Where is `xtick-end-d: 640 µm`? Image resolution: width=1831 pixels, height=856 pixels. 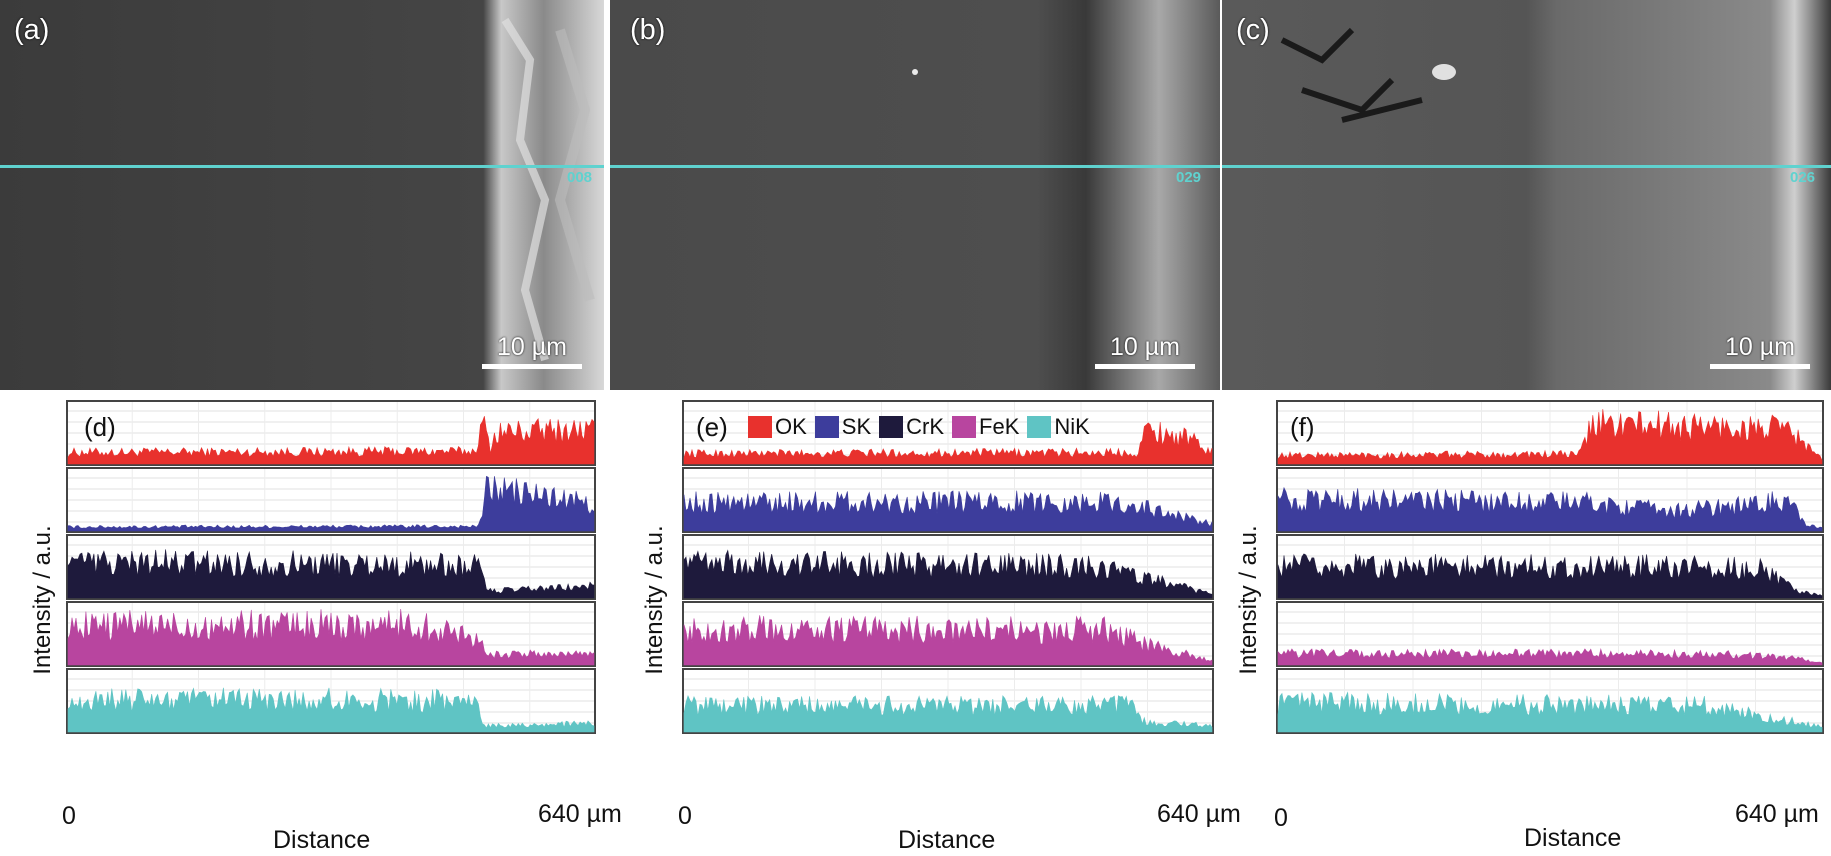
xtick-end-d: 640 µm is located at coordinates (580, 814).